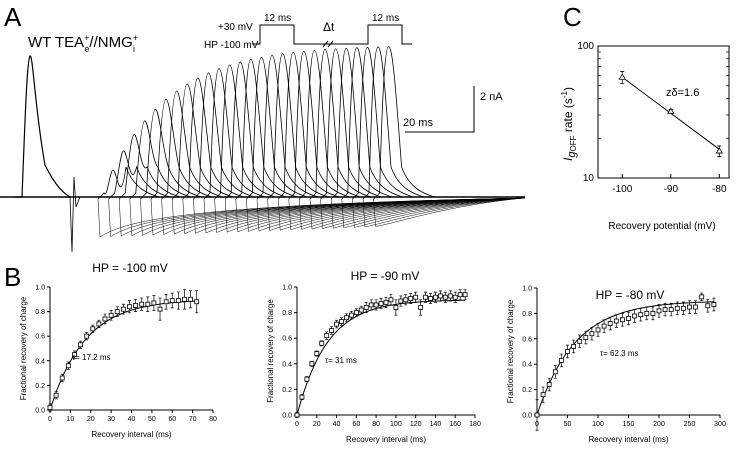 The image size is (750, 449). What do you see at coordinates (720, 424) in the screenshot?
I see `x-tick-label: 300` at bounding box center [720, 424].